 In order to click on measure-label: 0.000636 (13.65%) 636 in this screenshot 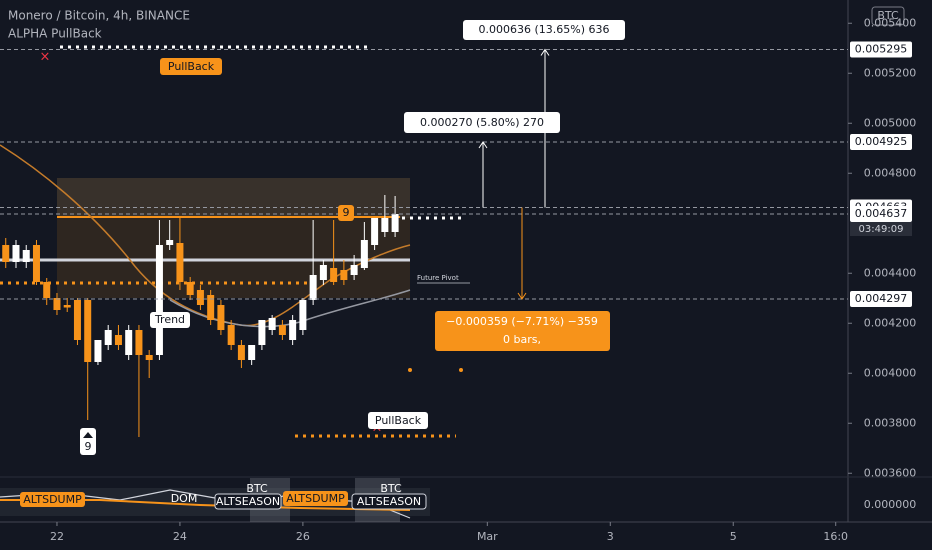, I will do `click(543, 29)`.